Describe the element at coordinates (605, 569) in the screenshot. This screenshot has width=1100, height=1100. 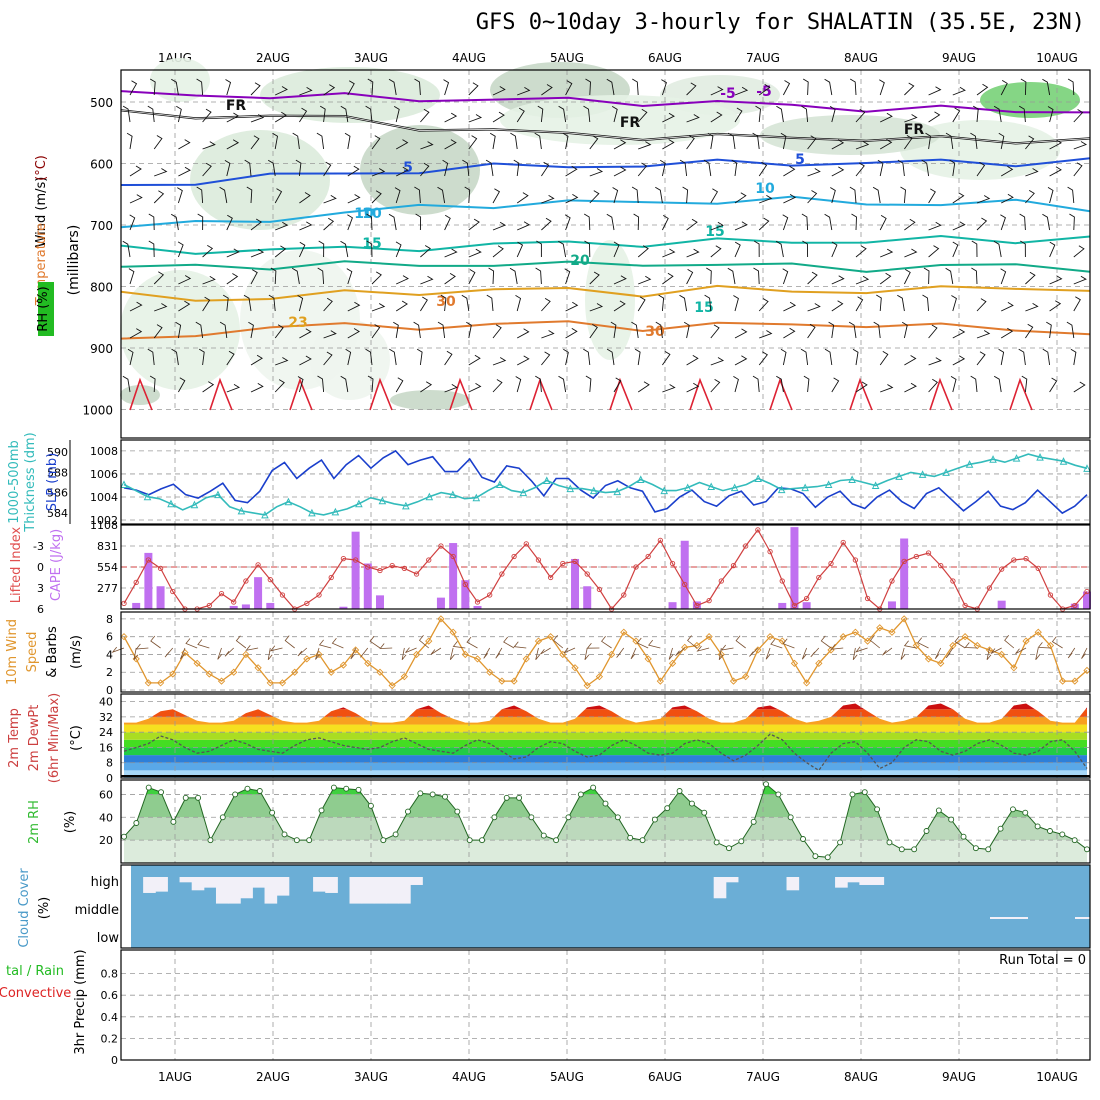
I see `li-line` at that location.